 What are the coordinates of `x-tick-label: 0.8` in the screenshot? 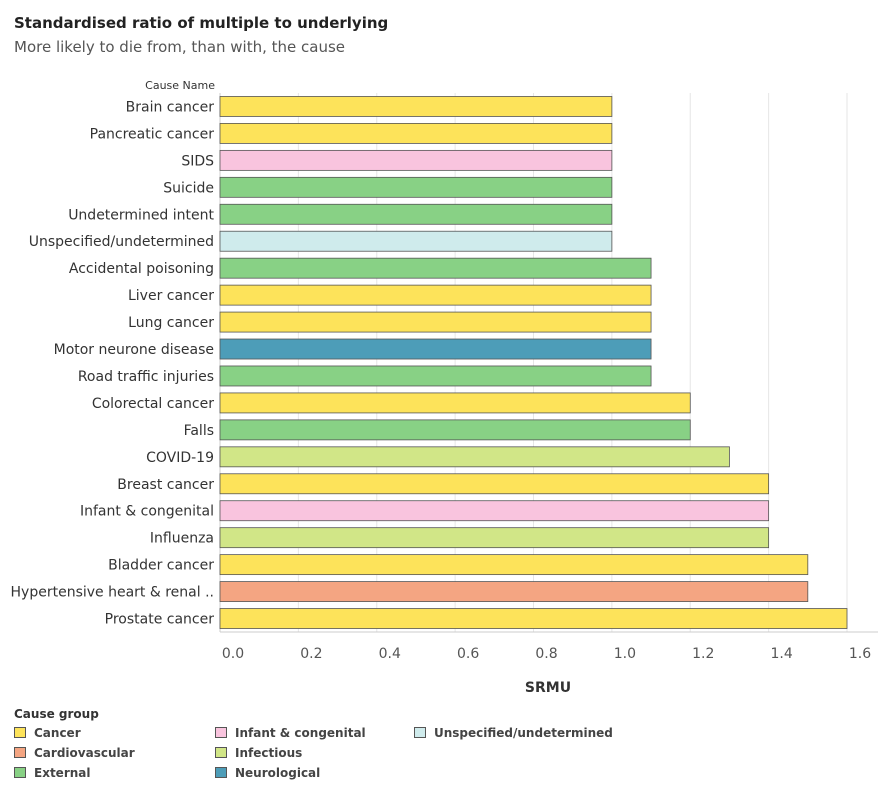 It's located at (546, 654).